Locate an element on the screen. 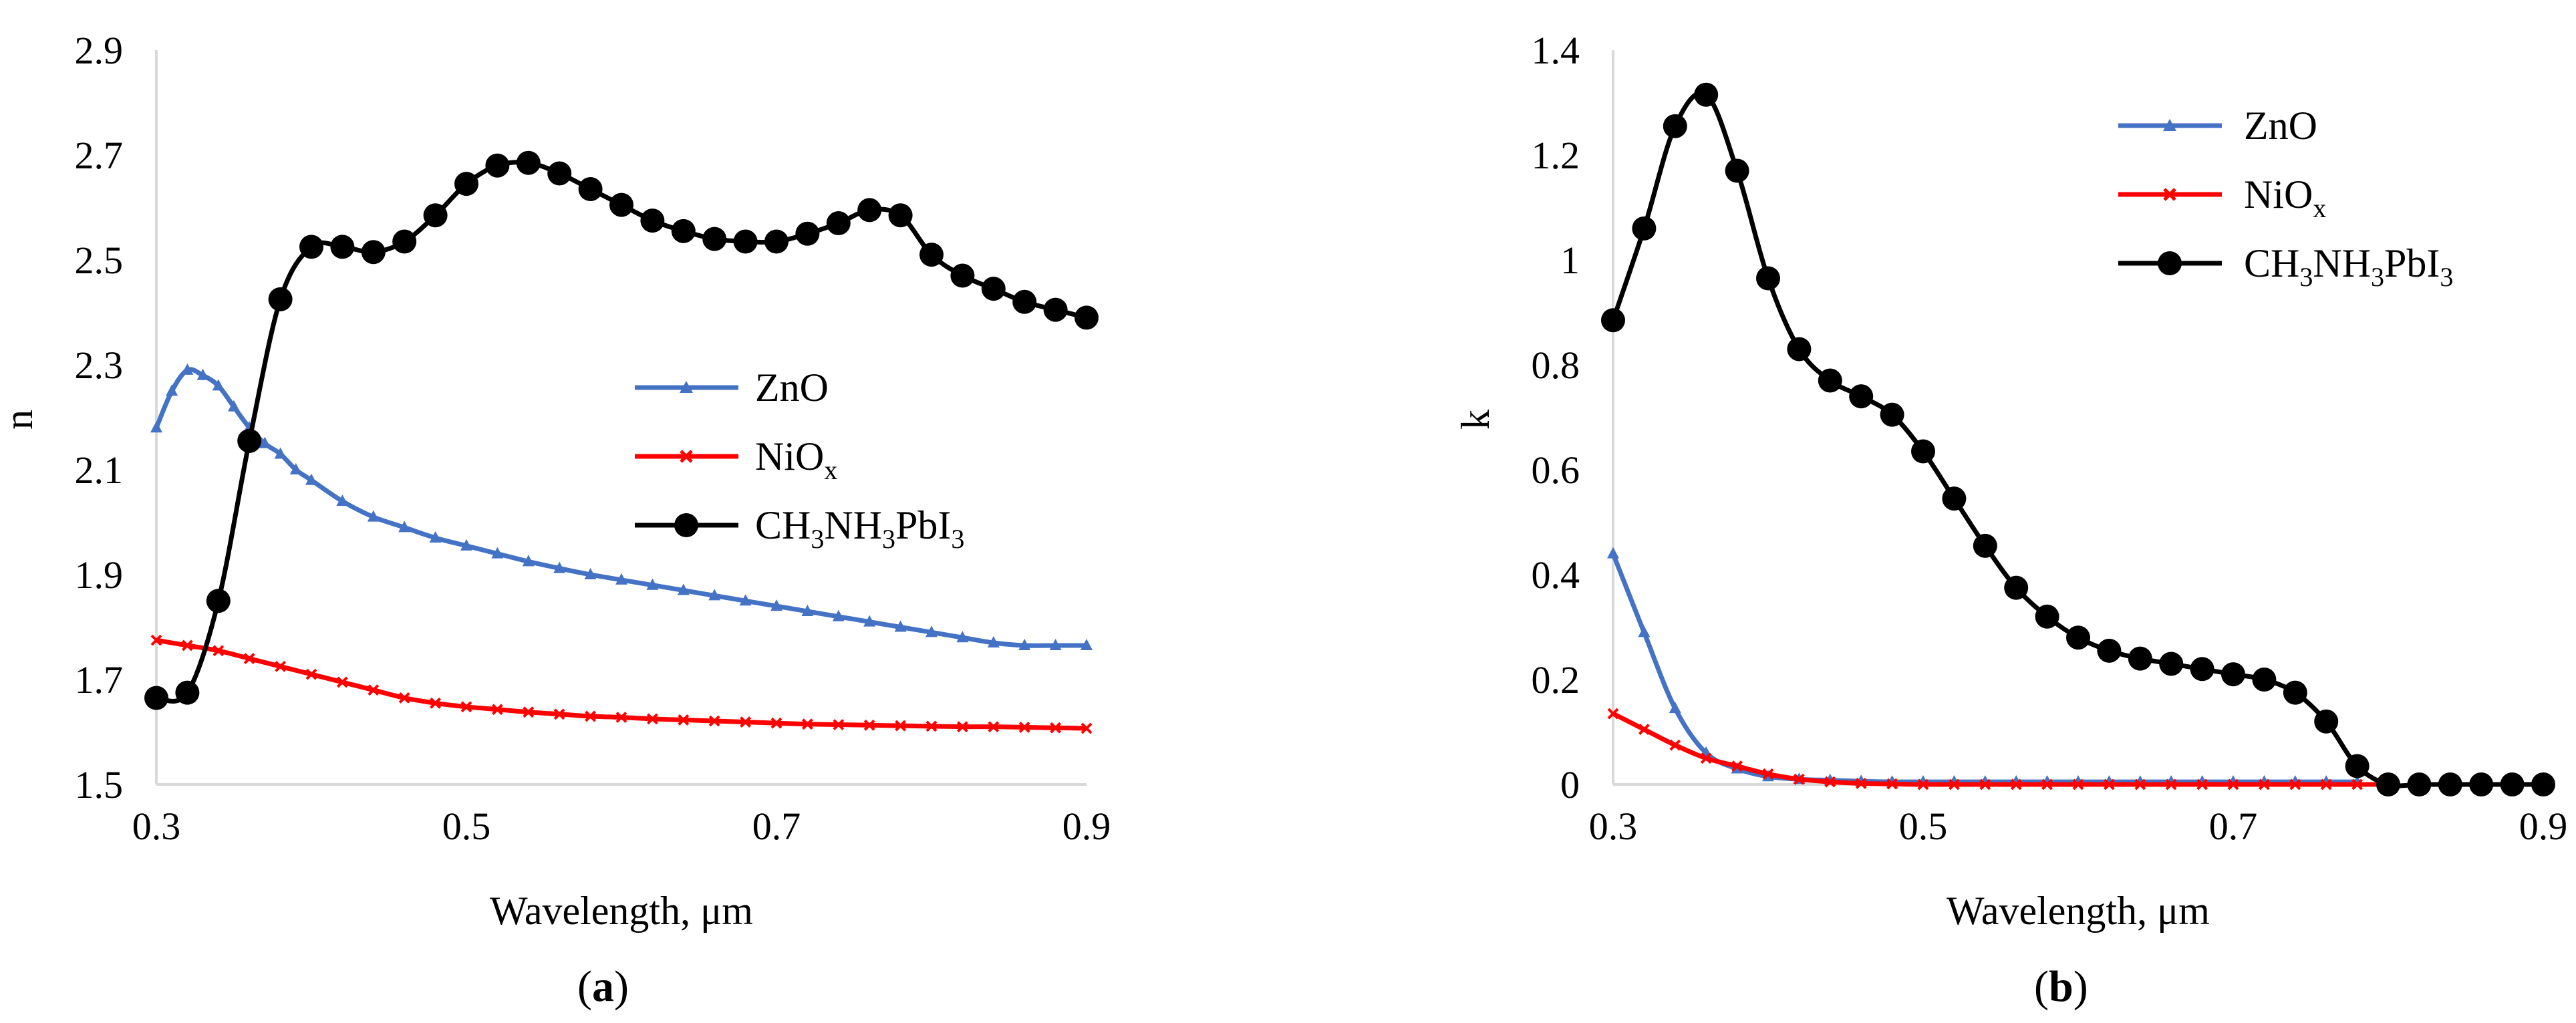  panel-a-legend-label-niox: NiOx is located at coordinates (796, 459).